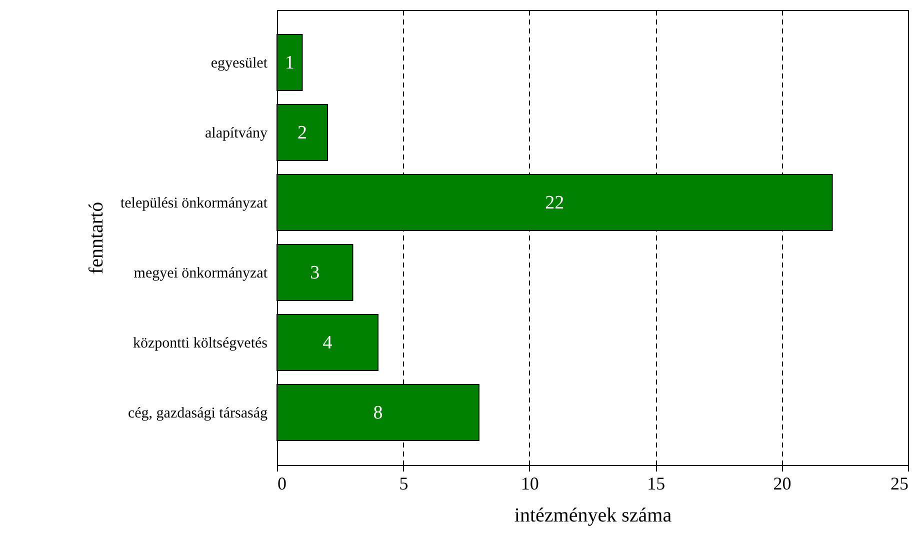 This screenshot has width=922, height=548. What do you see at coordinates (198, 414) in the screenshot?
I see `y-tick-label: cég, gazdasági társaság` at bounding box center [198, 414].